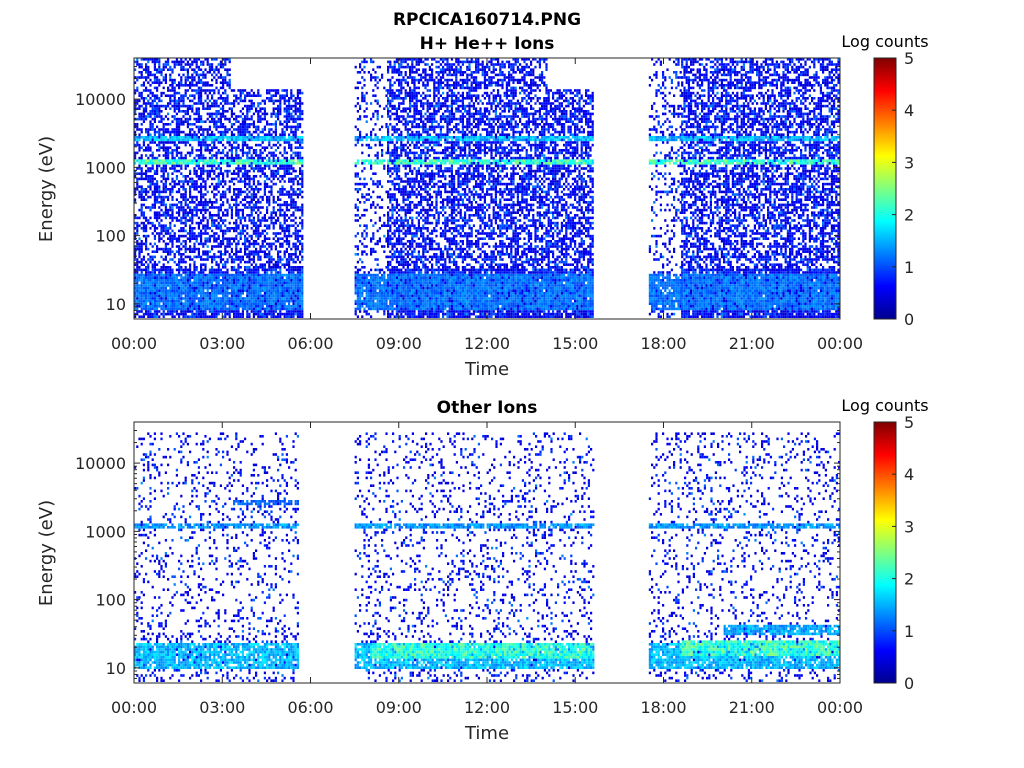  Describe the element at coordinates (487, 20) in the screenshot. I see `figure-title: RPCICA160714.PNG` at that location.